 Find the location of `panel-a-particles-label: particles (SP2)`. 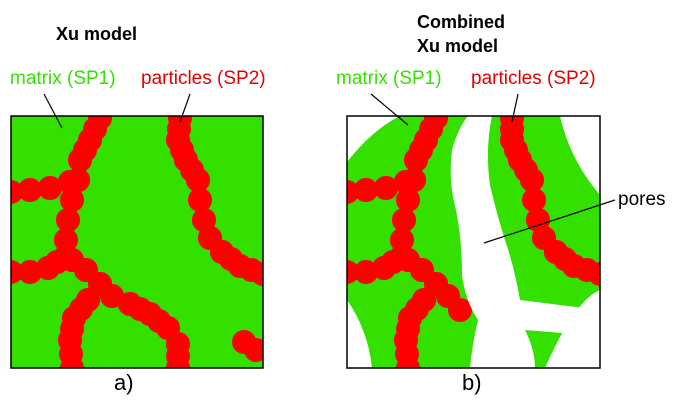

panel-a-particles-label: particles (SP2) is located at coordinates (203, 78).